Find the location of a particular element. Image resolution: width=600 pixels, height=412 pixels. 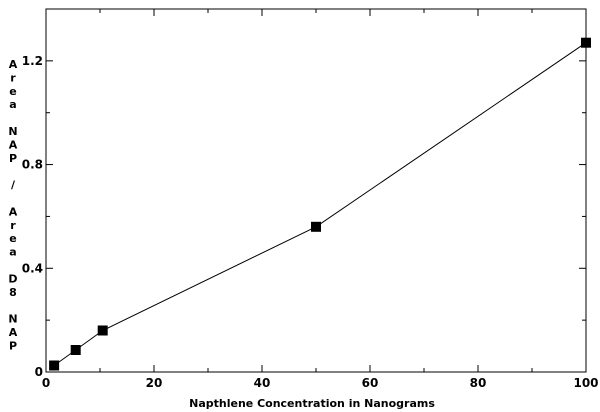

x-tick-label: 40 is located at coordinates (262, 383).